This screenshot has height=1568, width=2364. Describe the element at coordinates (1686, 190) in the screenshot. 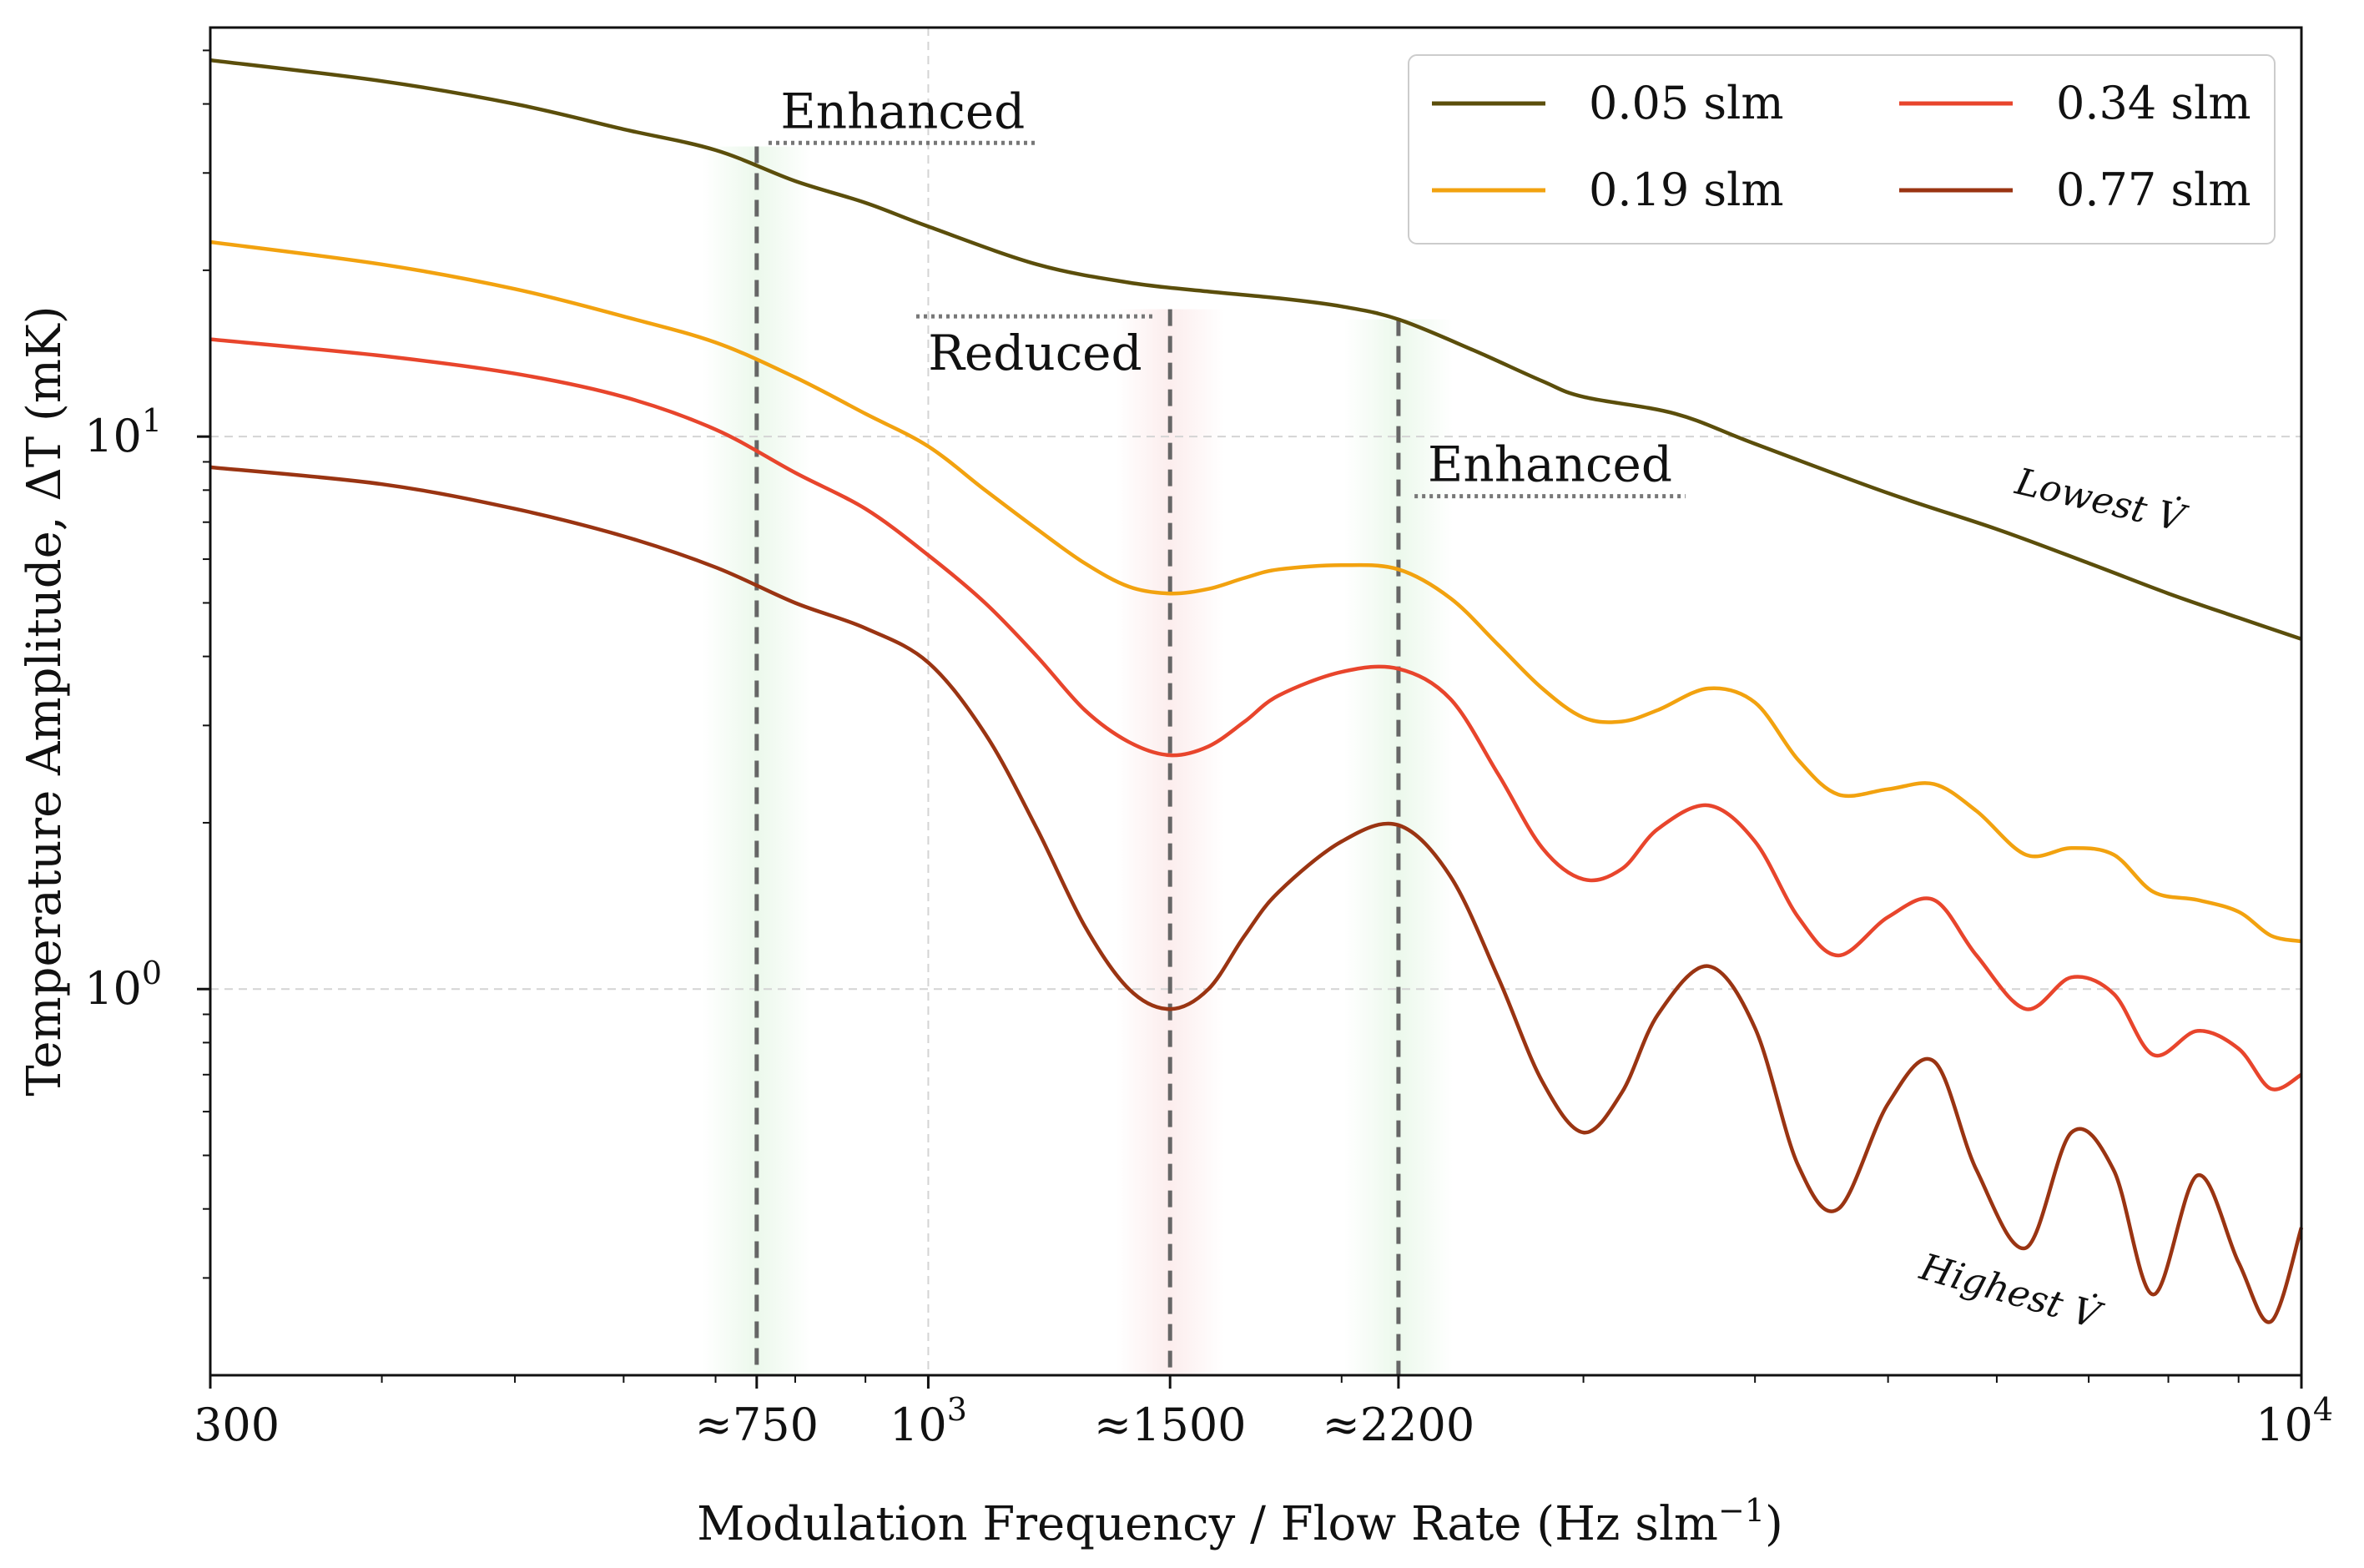

I see `legend-label: 0.19 slm` at that location.